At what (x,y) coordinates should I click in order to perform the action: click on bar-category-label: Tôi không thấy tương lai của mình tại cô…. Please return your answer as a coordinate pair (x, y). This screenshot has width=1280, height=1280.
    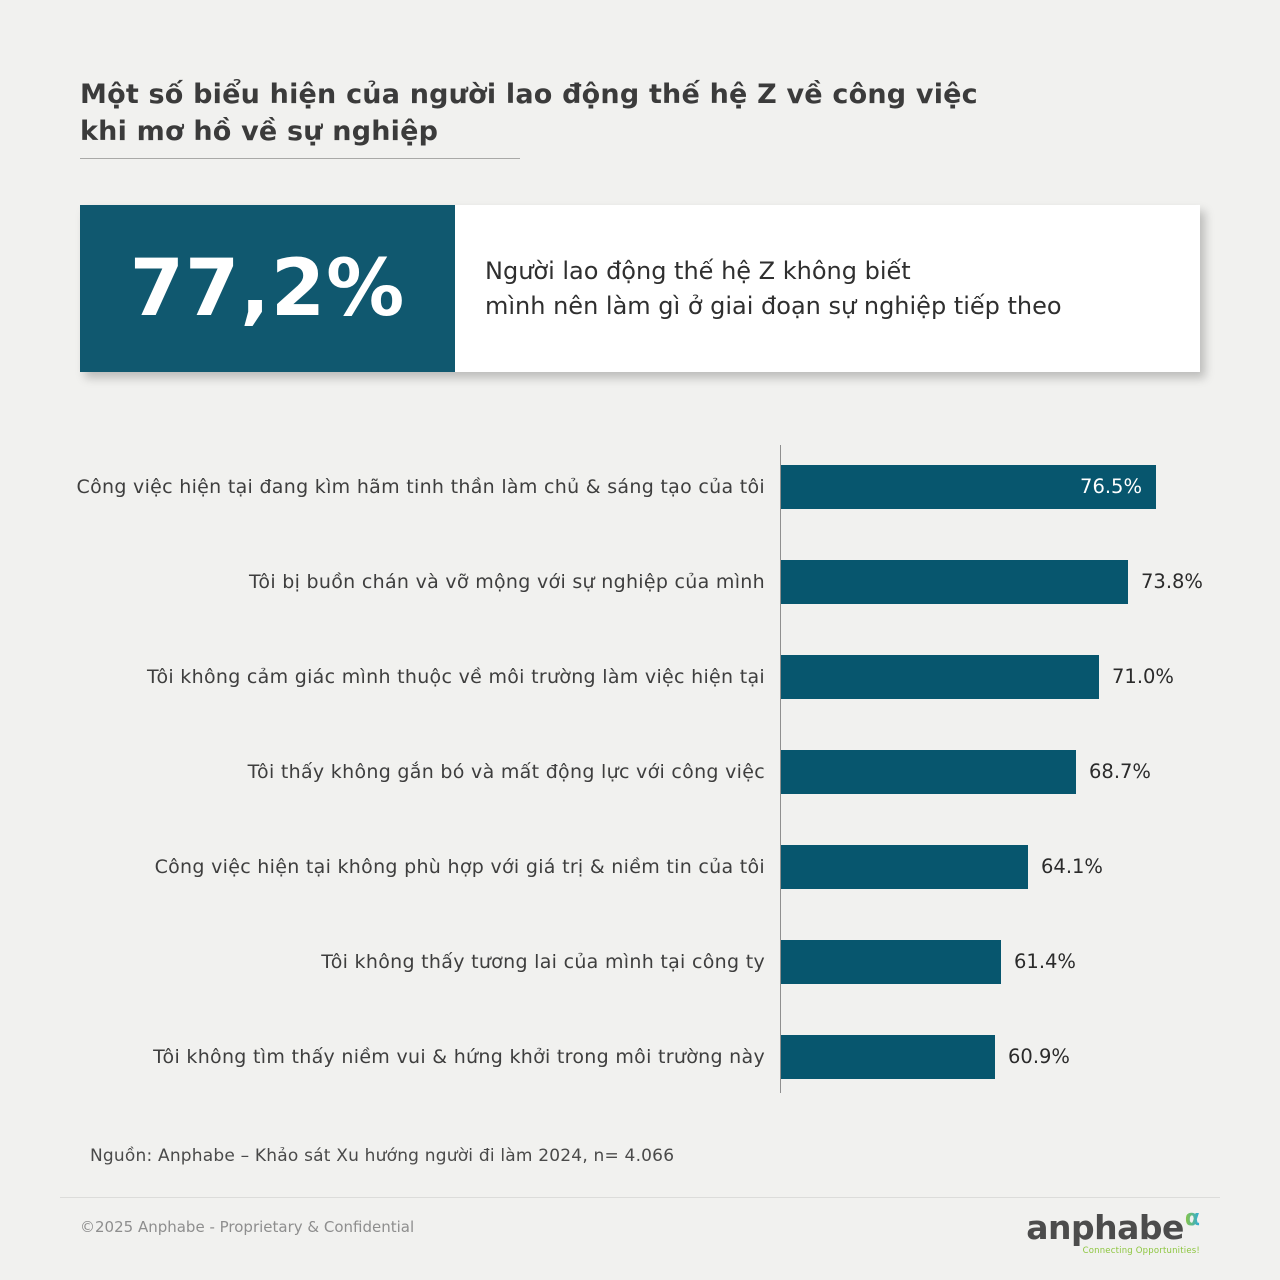
    Looking at the image, I should click on (543, 962).